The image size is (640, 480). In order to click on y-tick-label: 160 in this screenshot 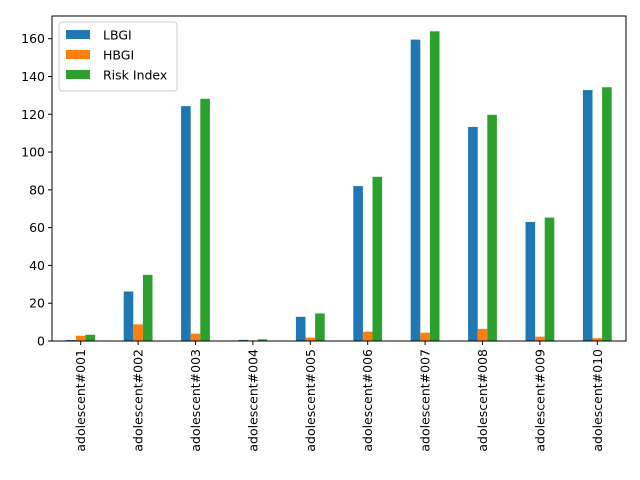, I will do `click(33, 38)`.